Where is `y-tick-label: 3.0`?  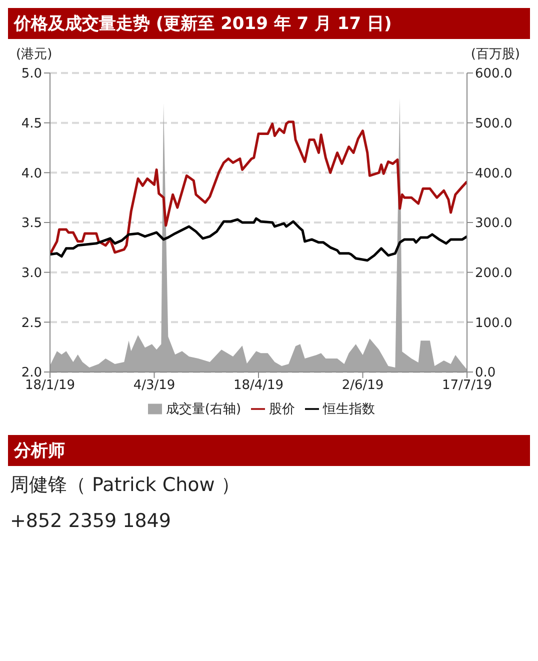
y-tick-label: 3.0 is located at coordinates (31, 273).